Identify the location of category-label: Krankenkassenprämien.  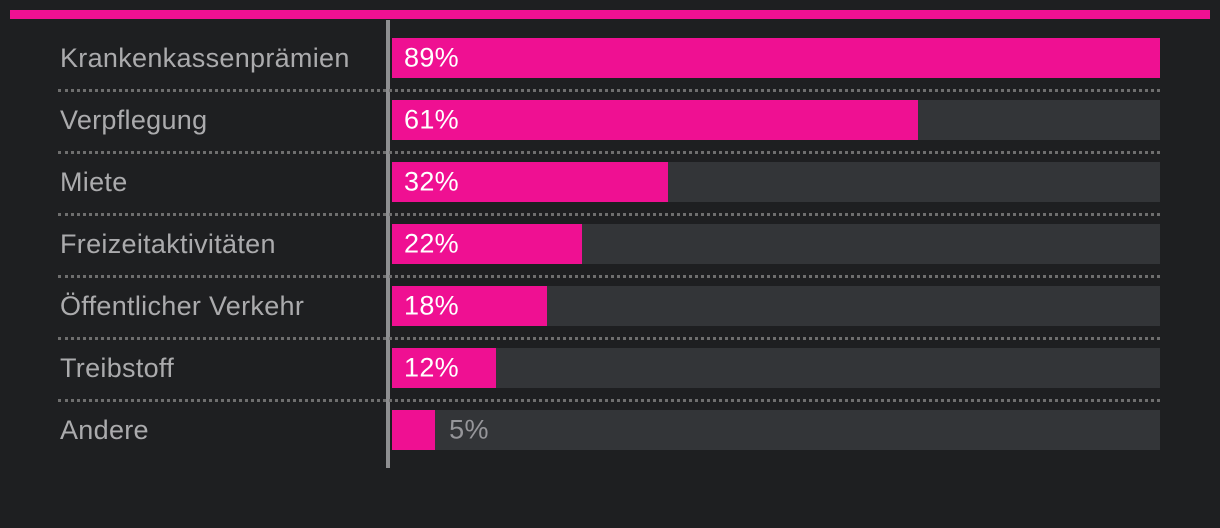
(205, 58).